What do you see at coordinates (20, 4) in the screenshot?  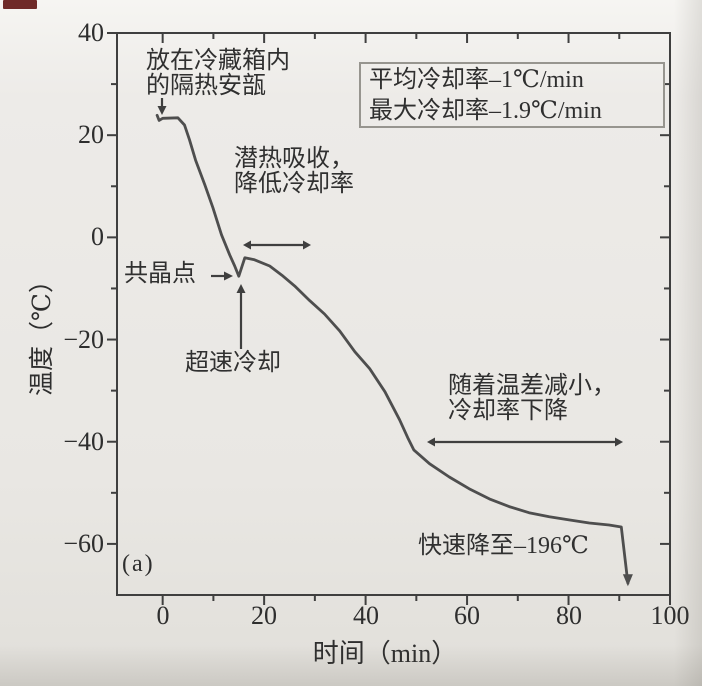 I see `scan-artifact-mark` at bounding box center [20, 4].